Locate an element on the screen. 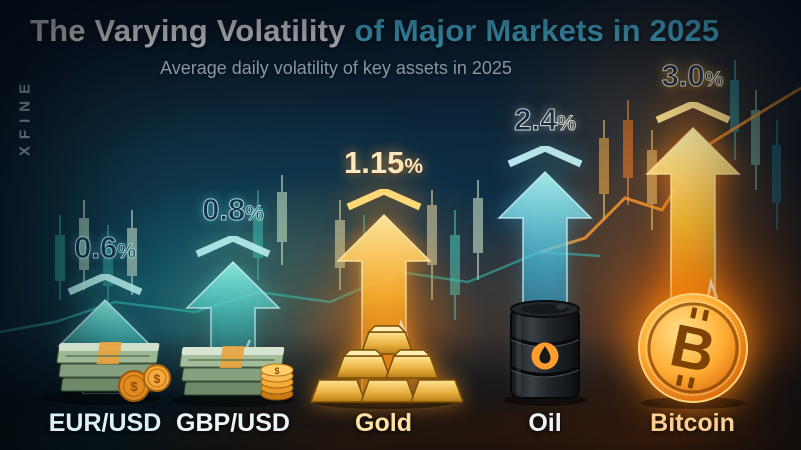  asset-label-gbpusd: GBP/USD is located at coordinates (233, 423).